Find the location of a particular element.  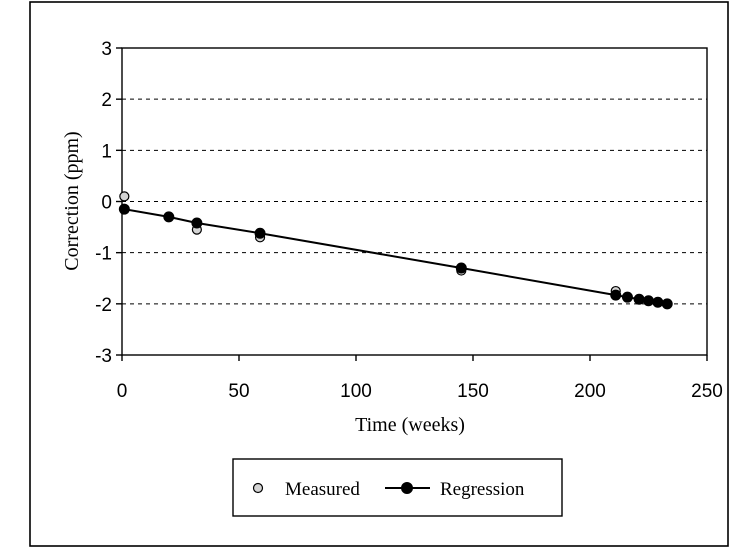

legend-regression-marker is located at coordinates (407, 488).